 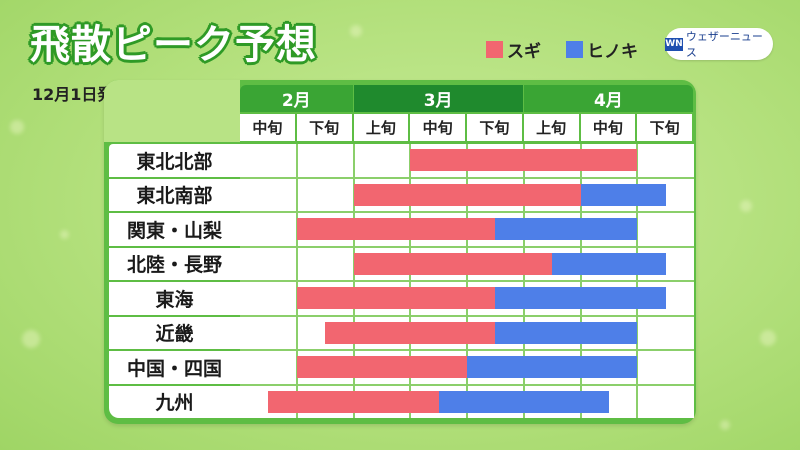 What do you see at coordinates (612, 52) in the screenshot?
I see `legend-label-hinoki: ヒノキ` at bounding box center [612, 52].